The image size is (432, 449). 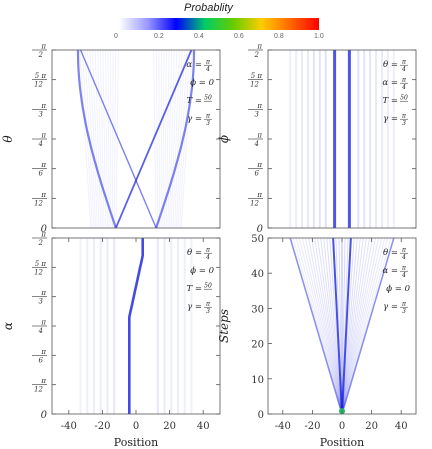 I want to click on plot-frame, so click(x=342, y=326).